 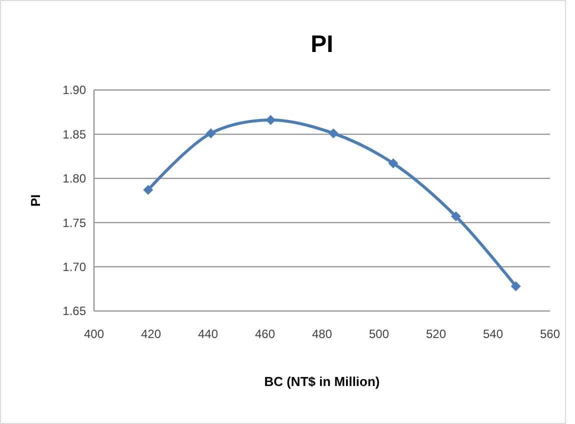 What do you see at coordinates (35, 200) in the screenshot?
I see `y-axis-title: PI` at bounding box center [35, 200].